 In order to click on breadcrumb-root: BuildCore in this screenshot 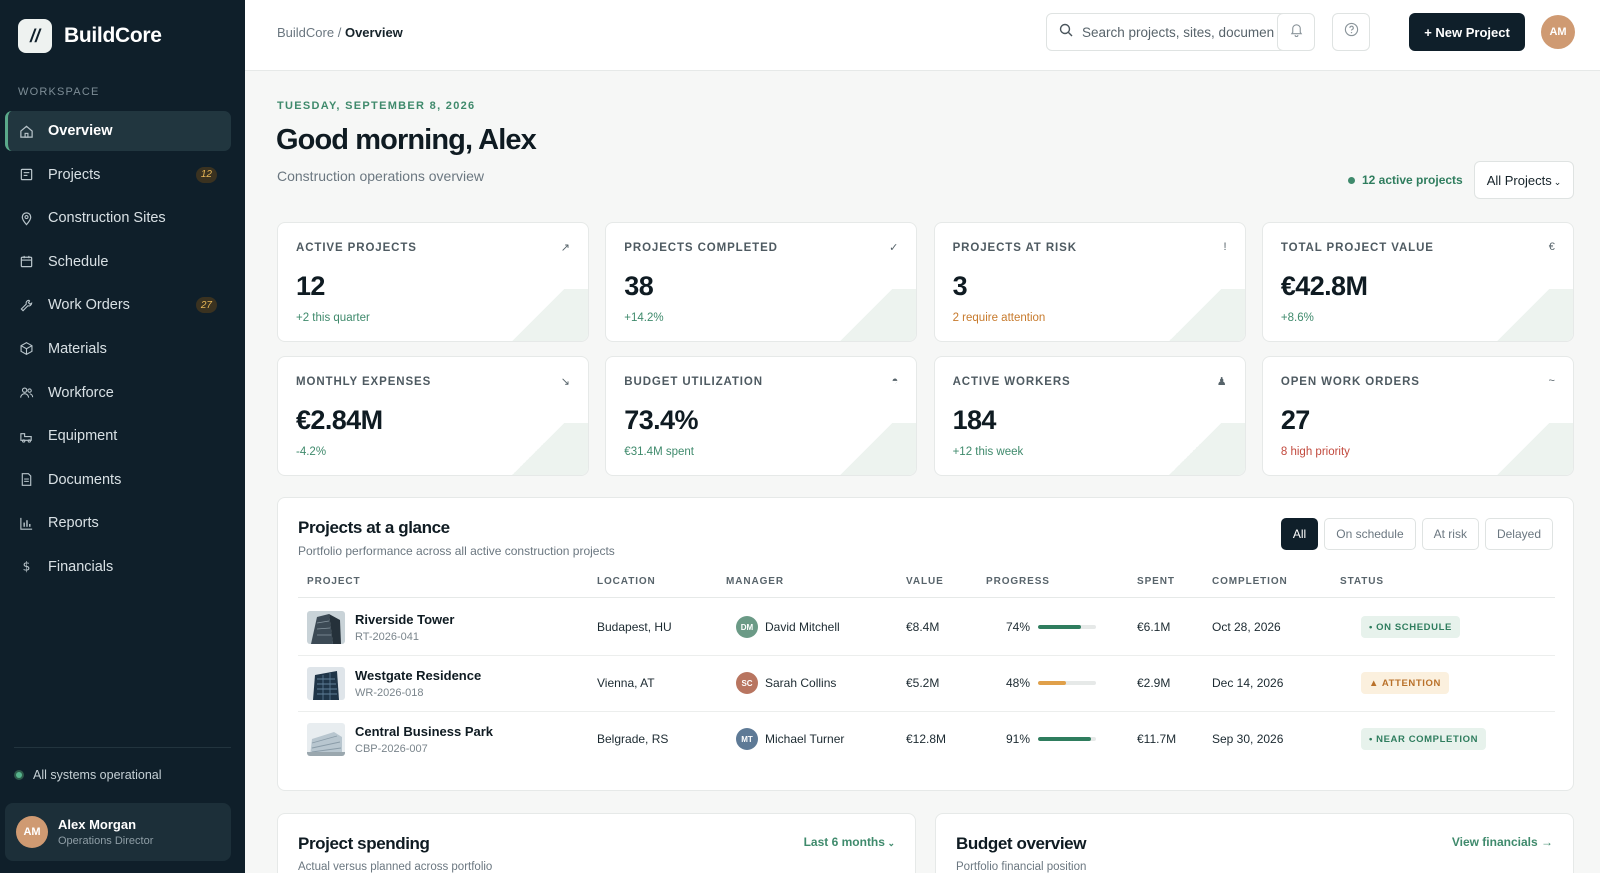, I will do `click(306, 32)`.